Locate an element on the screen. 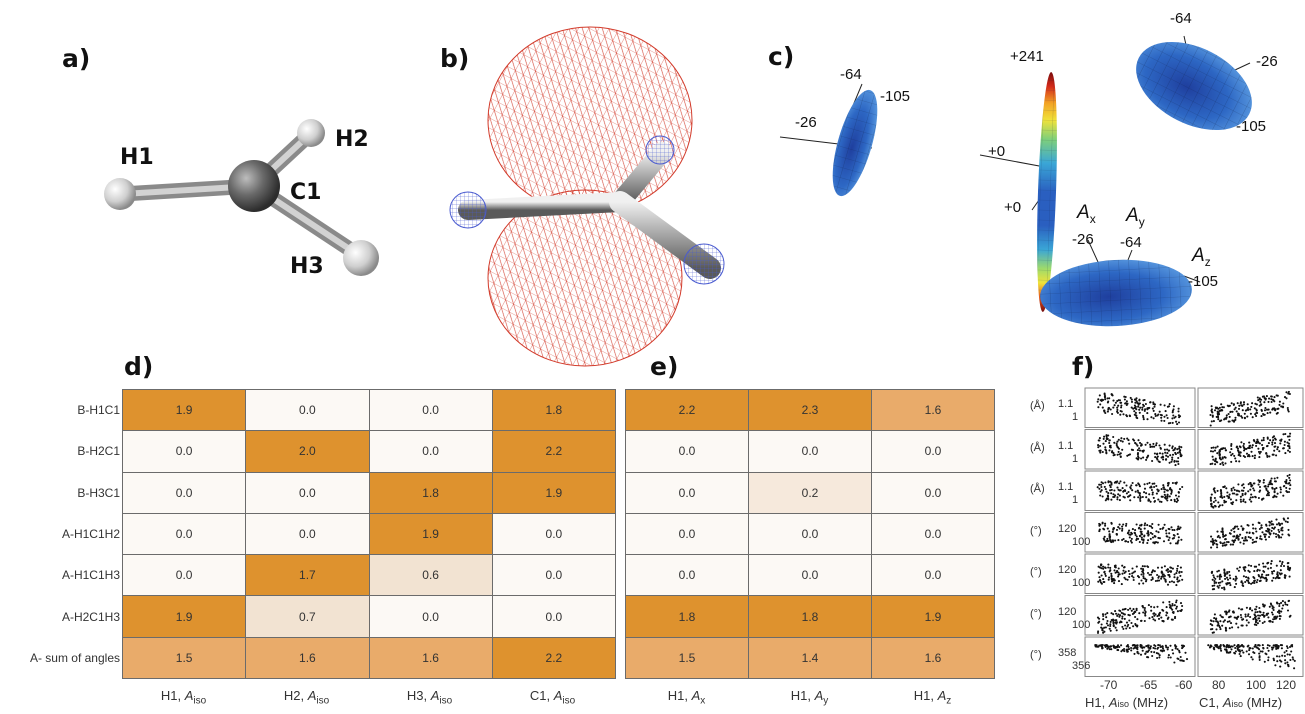 The height and width of the screenshot is (714, 1305). tensor-br-label-x: -26 is located at coordinates (1083, 239).